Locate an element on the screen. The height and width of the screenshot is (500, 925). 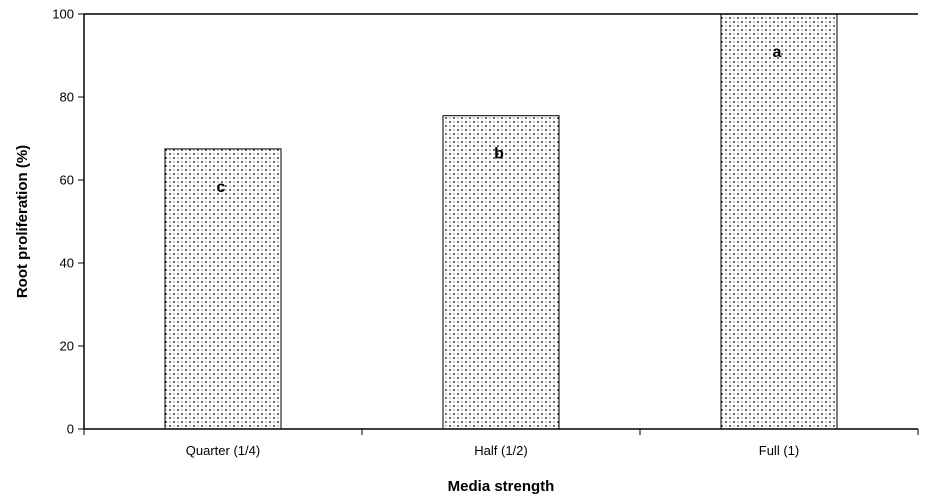
x-tick-label-3: Full (1) is located at coordinates (779, 450).